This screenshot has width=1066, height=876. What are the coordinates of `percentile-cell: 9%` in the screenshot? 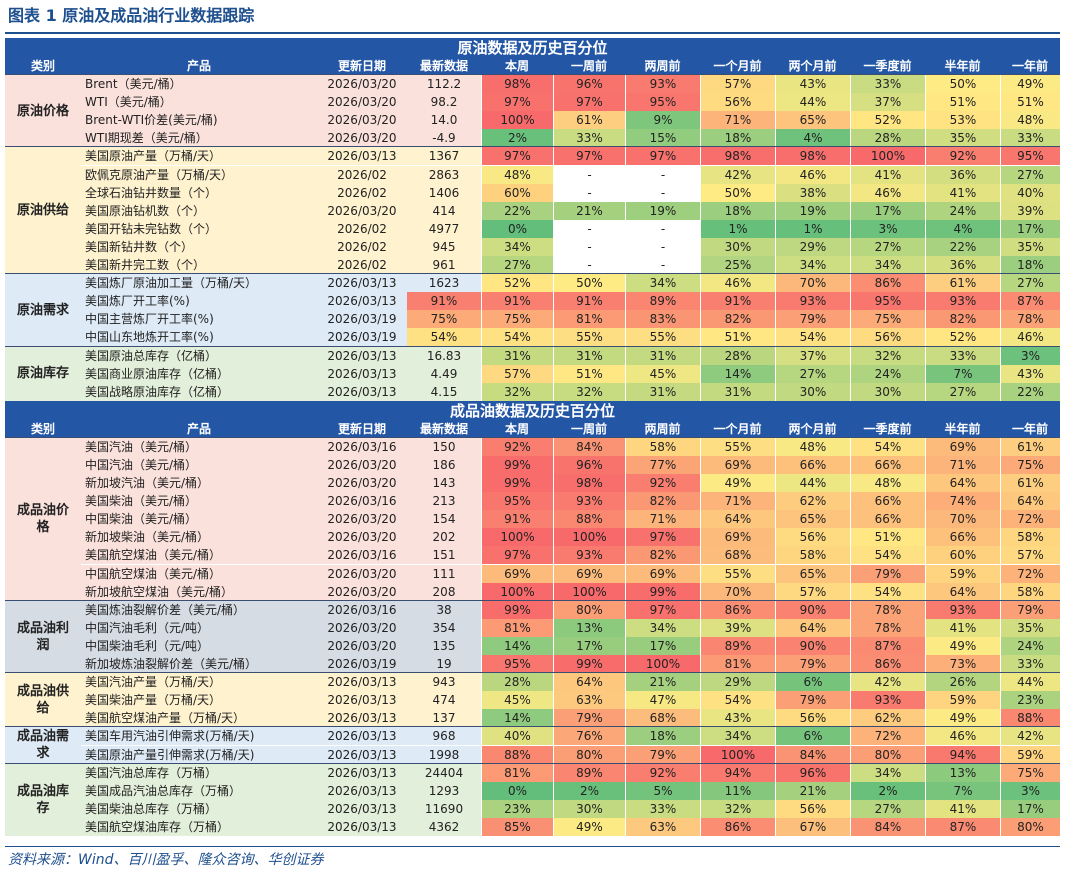 It's located at (662, 120).